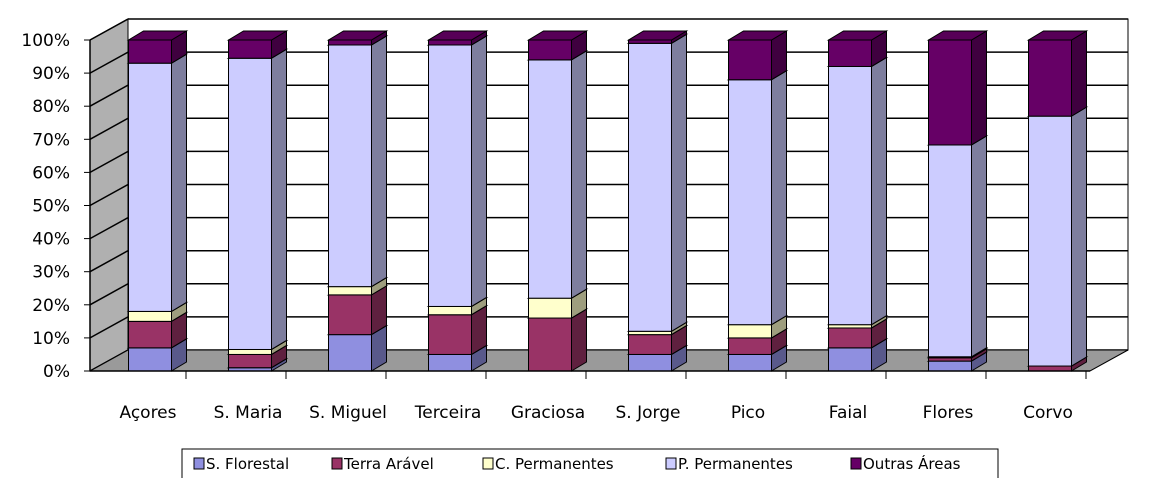 The image size is (1150, 478). Describe the element at coordinates (350, 353) in the screenshot. I see `bar-segment-s-miguel-s-florestal-front` at that location.